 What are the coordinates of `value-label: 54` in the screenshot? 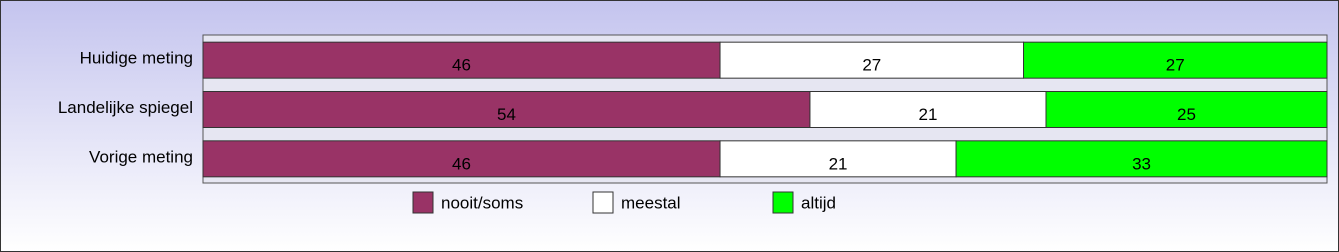 It's located at (506, 114).